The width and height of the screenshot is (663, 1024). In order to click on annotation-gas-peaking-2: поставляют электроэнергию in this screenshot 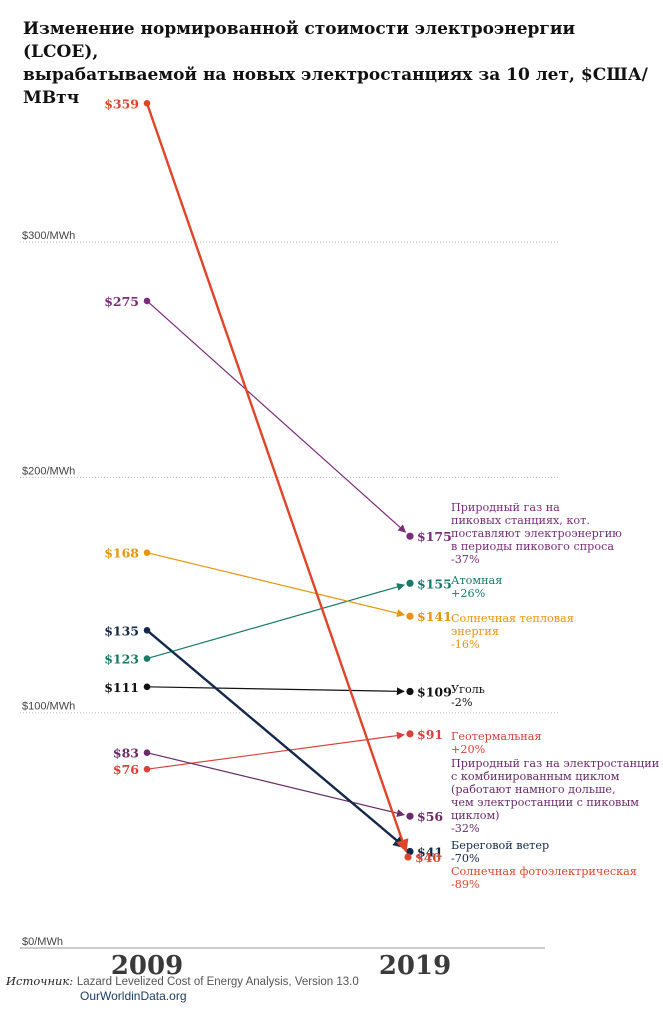, I will do `click(536, 533)`.